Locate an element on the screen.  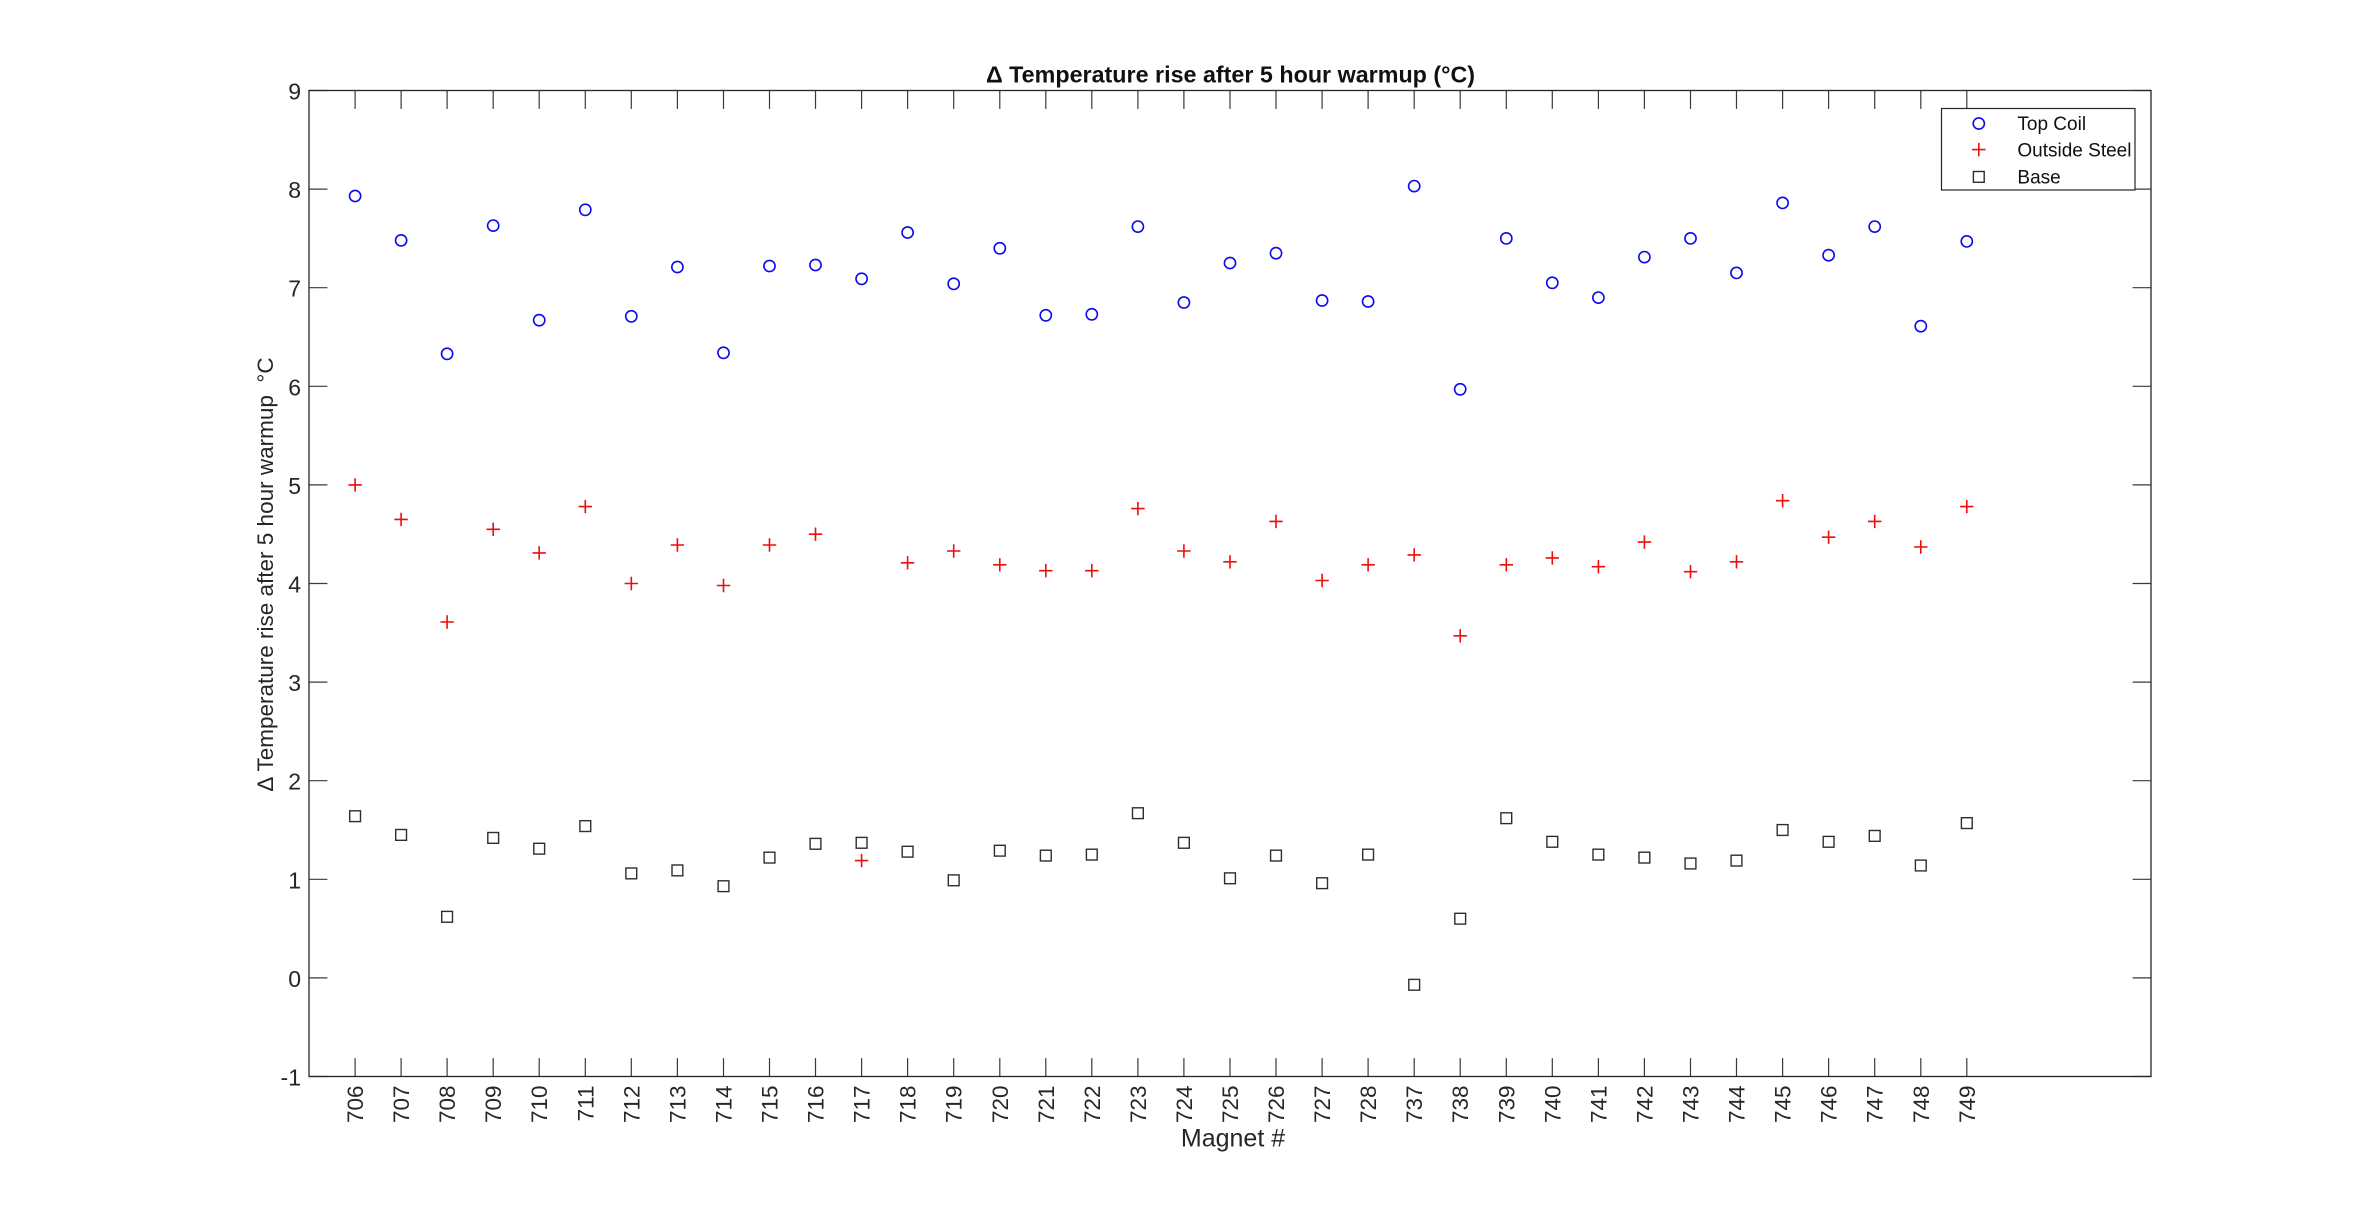
svg-text: 724 is located at coordinates (1184, 1105).